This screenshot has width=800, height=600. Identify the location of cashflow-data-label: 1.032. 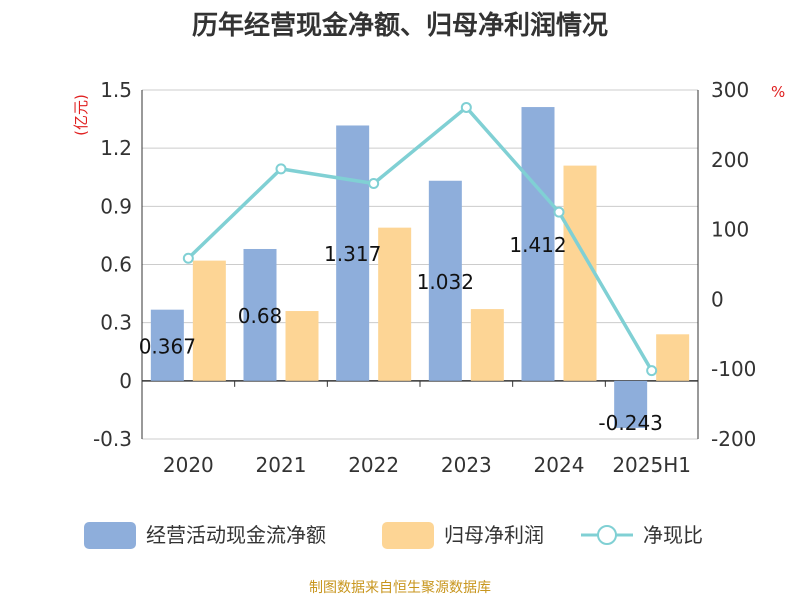
(445, 282).